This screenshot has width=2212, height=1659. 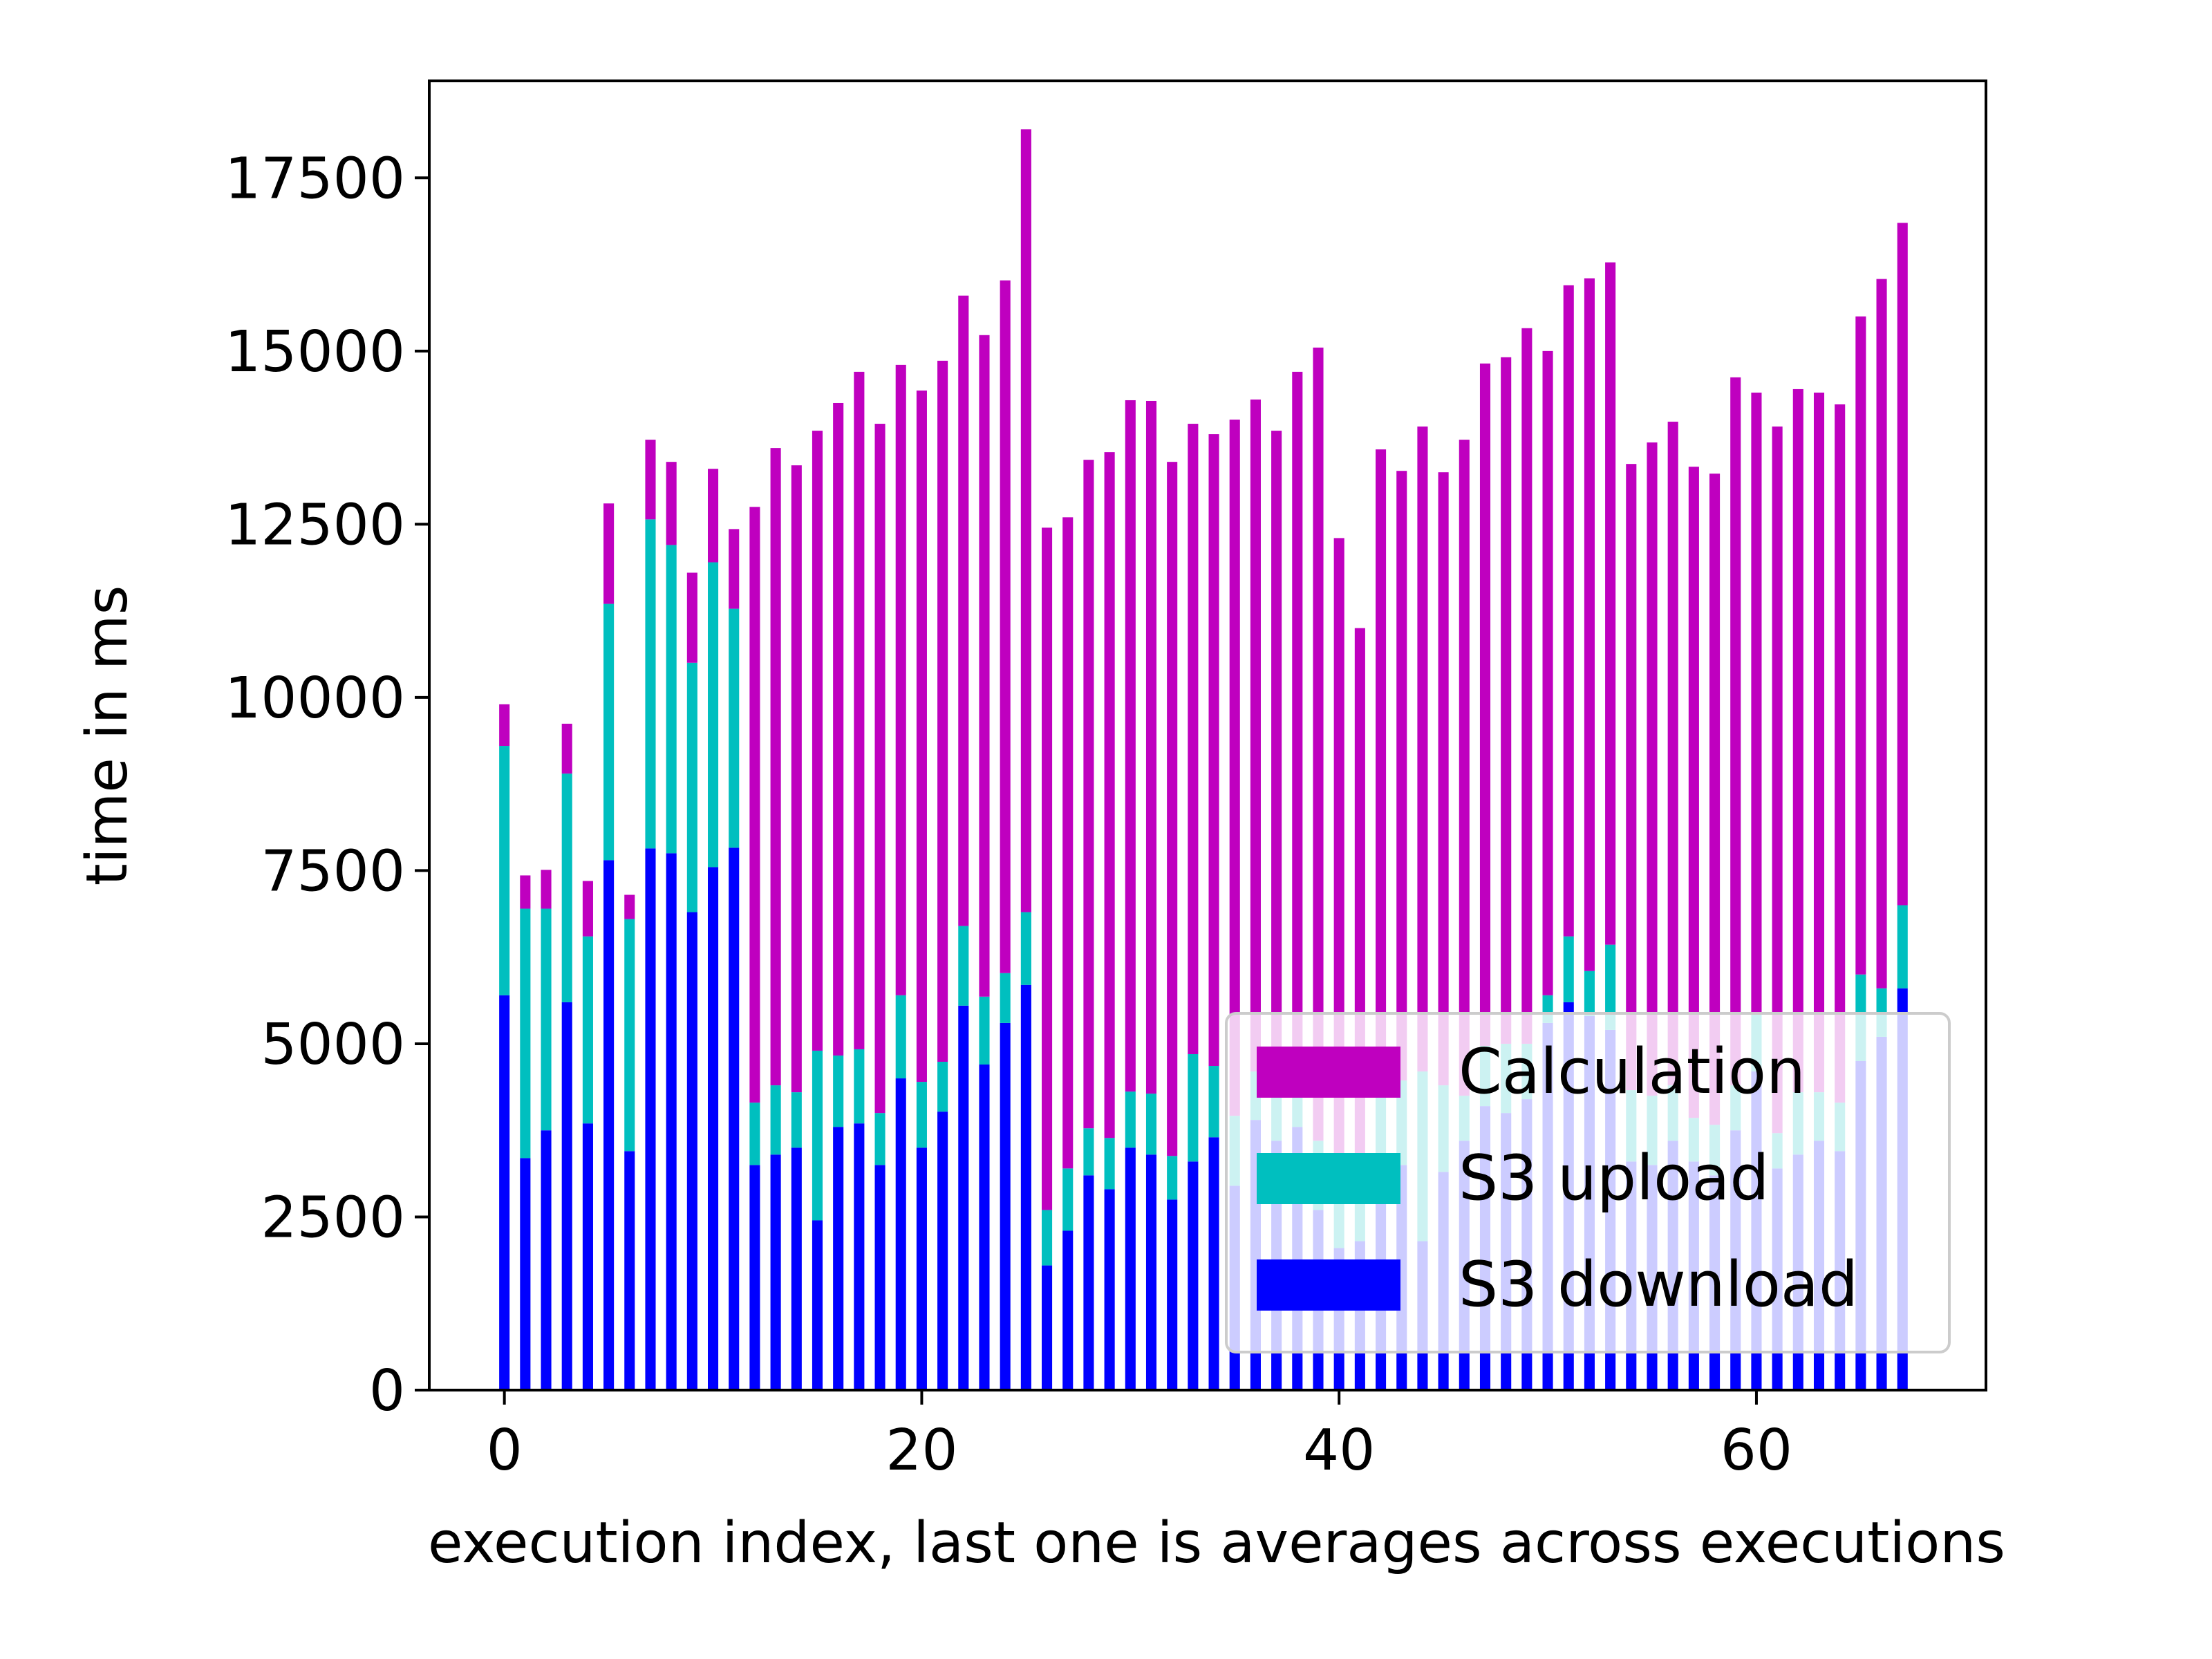 I want to click on legend-box, so click(x=1588, y=1182).